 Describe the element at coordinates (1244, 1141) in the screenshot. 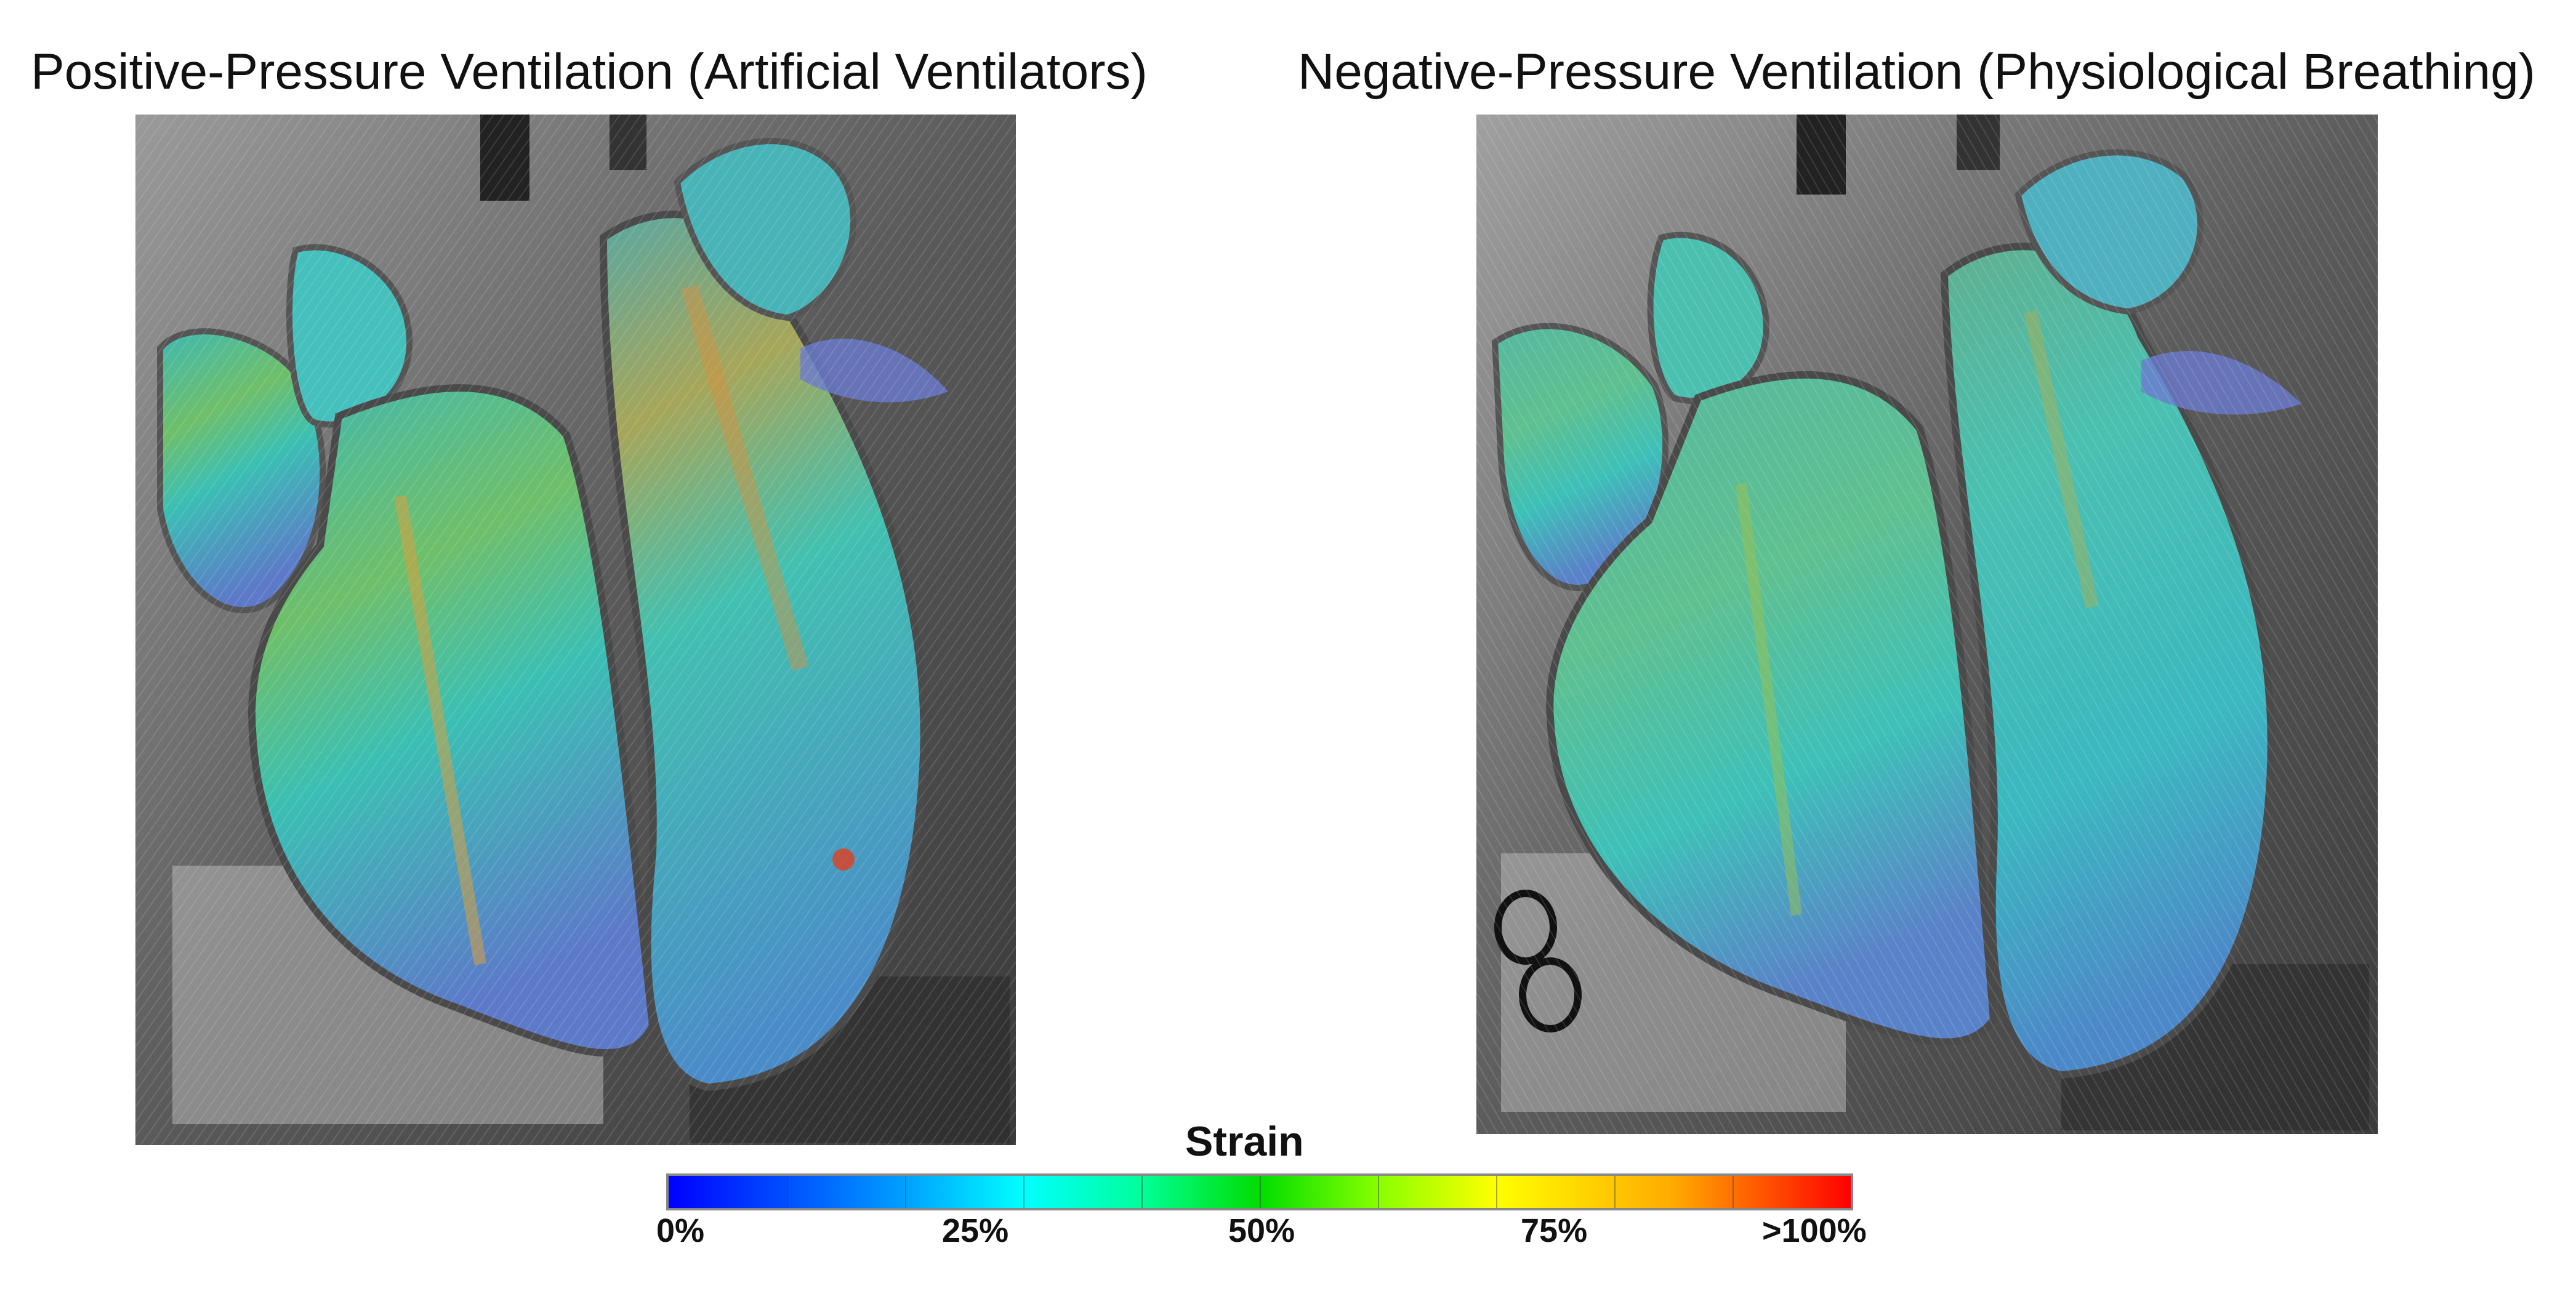

I see `colorbar-title: Strain` at that location.